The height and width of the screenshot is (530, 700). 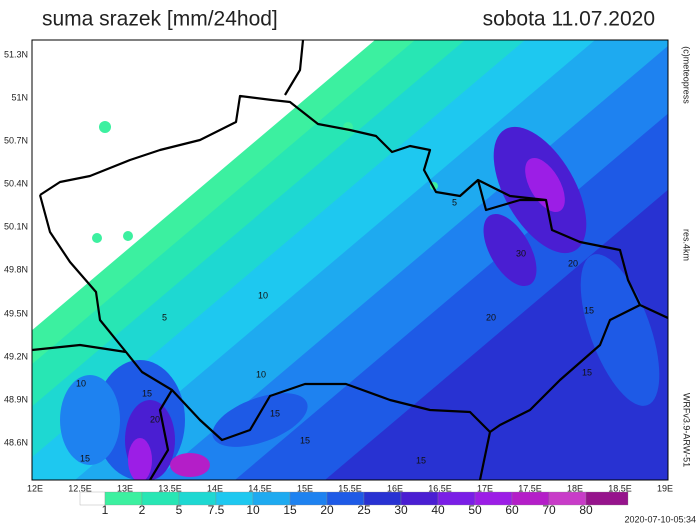 What do you see at coordinates (253, 510) in the screenshot?
I see `colorbar-label: 10` at bounding box center [253, 510].